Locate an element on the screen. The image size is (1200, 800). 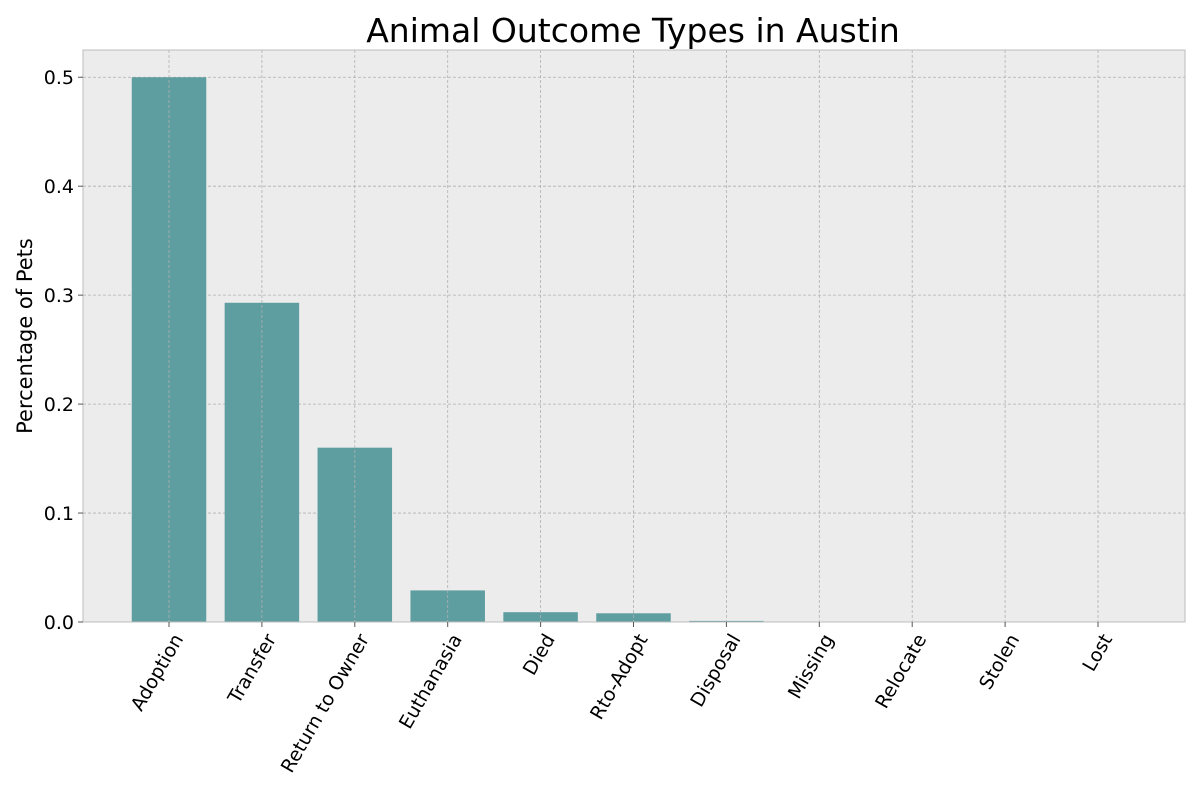
y-tick-label: 0.5 is located at coordinates (59, 78).